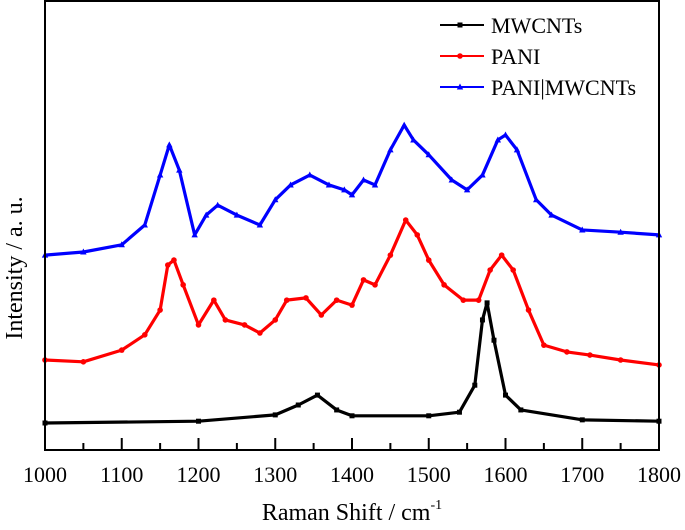 This screenshot has width=685, height=530. I want to click on legend-item: MWCNTs, so click(511, 25).